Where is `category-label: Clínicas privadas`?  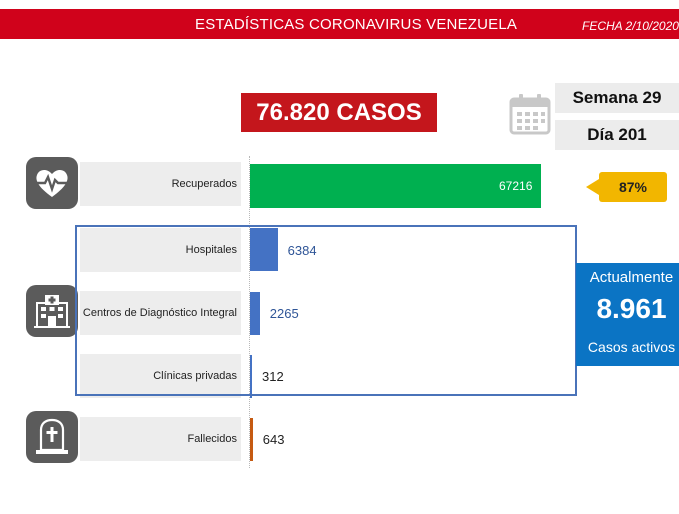
category-label: Clínicas privadas is located at coordinates (195, 376).